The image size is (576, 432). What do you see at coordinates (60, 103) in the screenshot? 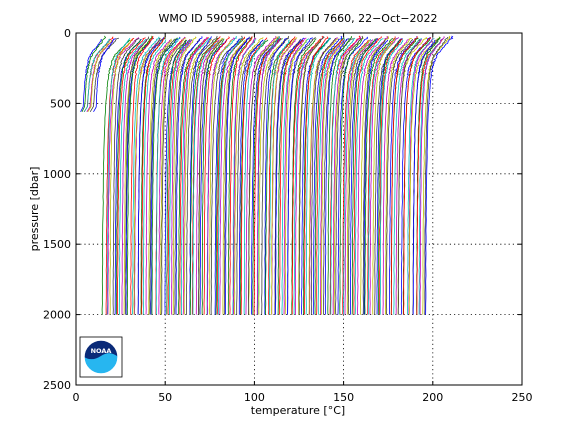
I see `y-tick-label: 500` at bounding box center [60, 103].